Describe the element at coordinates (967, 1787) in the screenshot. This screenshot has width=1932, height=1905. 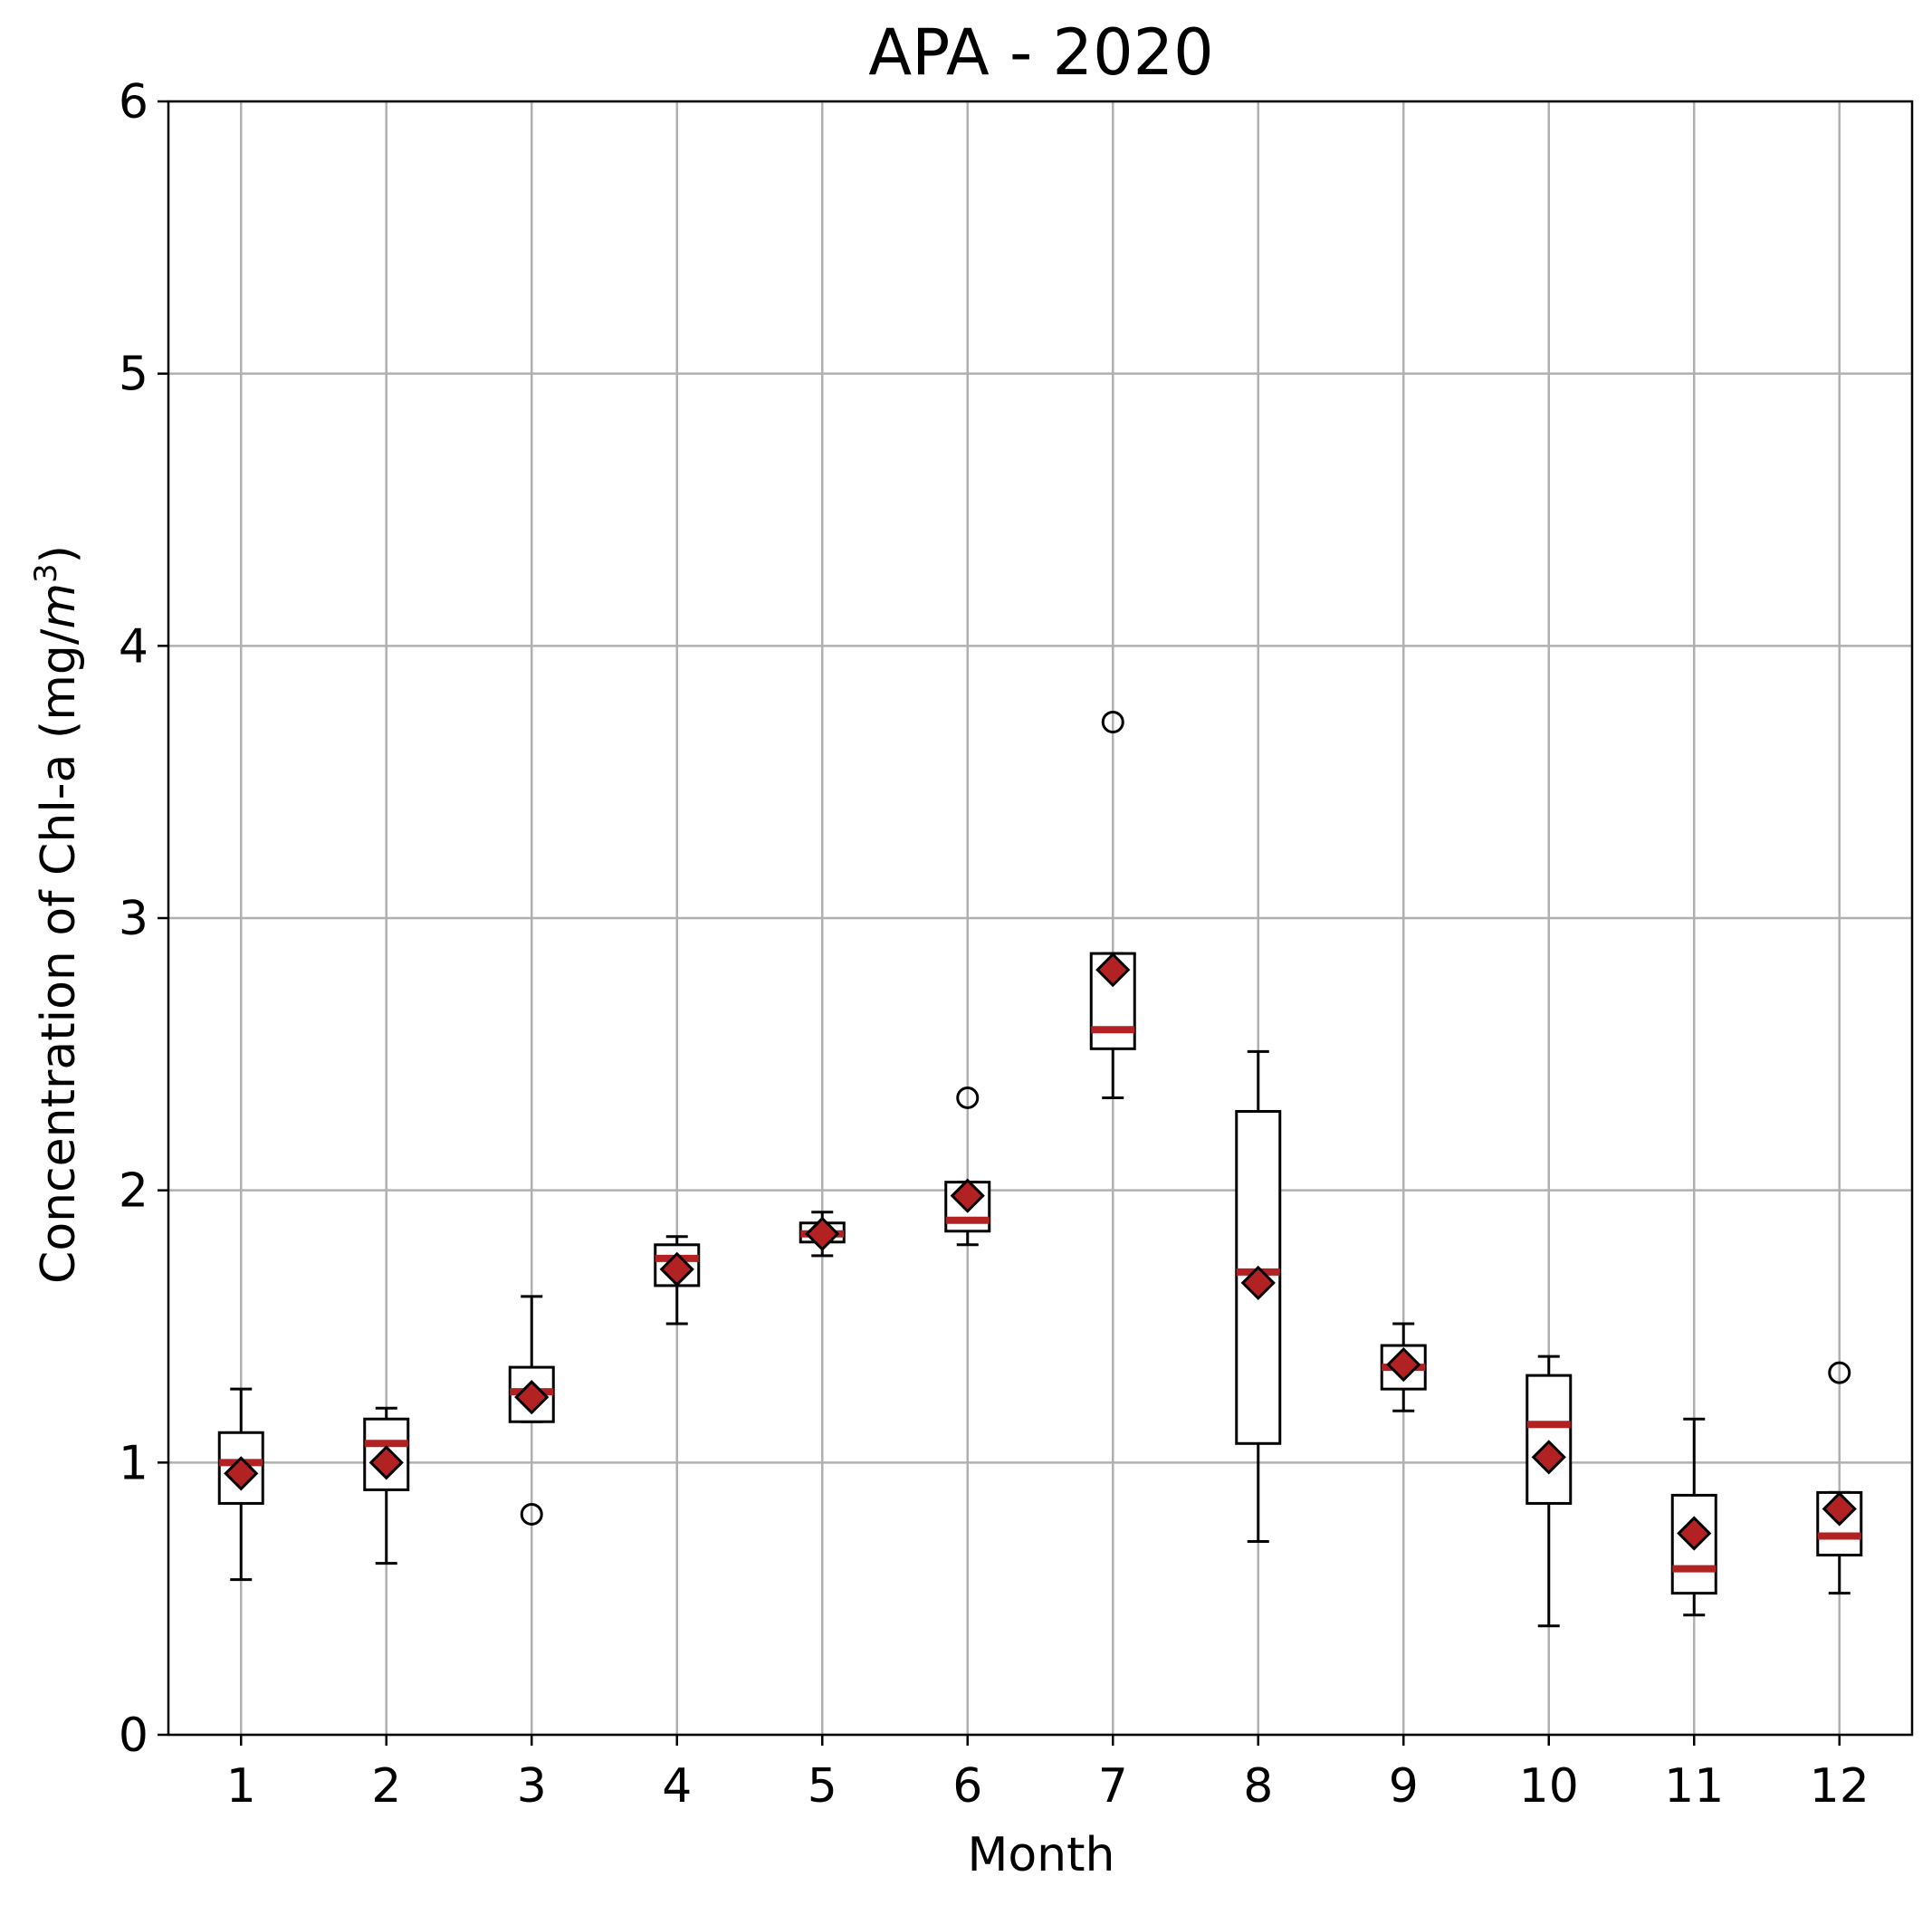
I see `x-tick-label: 6` at that location.